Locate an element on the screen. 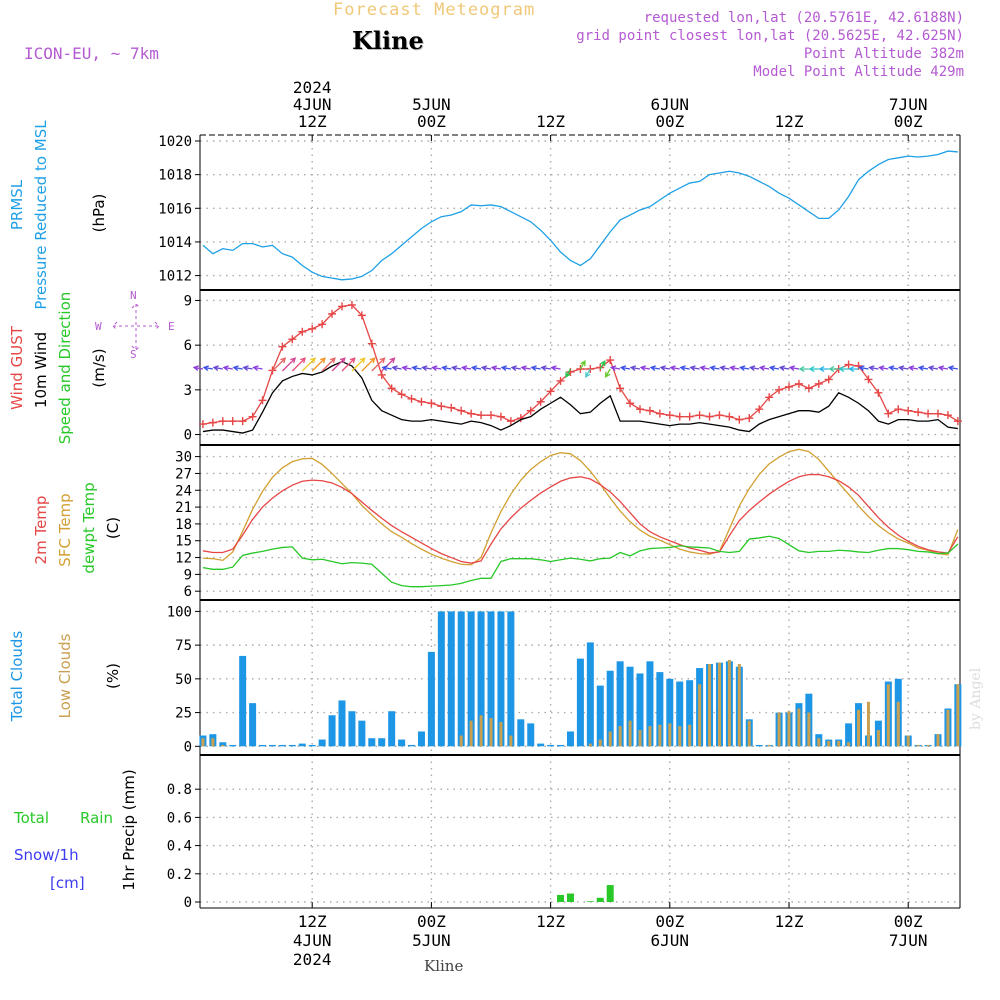 The height and width of the screenshot is (1000, 1000). y-tick-label: 1018 is located at coordinates (175, 176).